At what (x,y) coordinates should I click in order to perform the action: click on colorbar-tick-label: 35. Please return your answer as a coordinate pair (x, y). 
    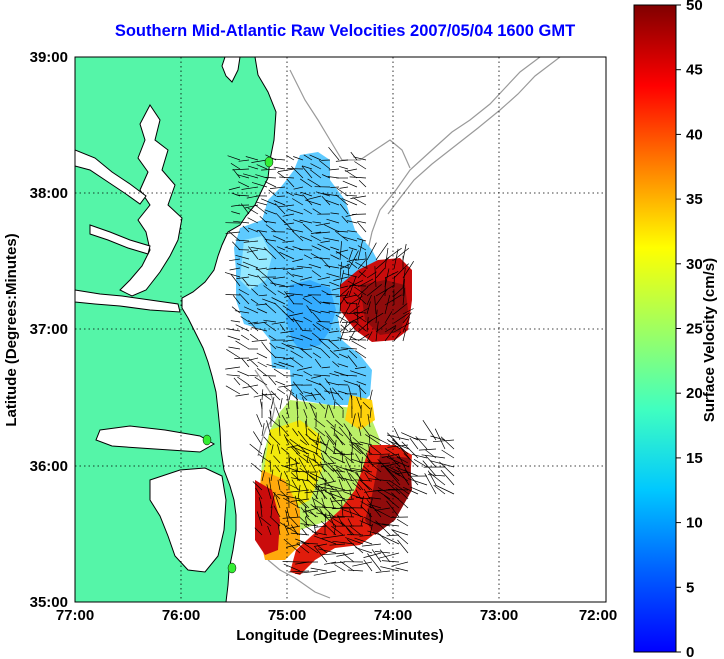
    Looking at the image, I should click on (694, 199).